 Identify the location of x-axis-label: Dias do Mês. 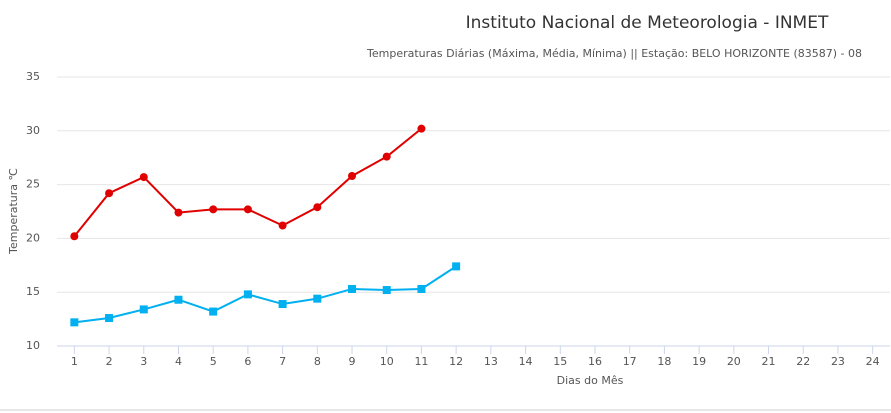
(590, 380).